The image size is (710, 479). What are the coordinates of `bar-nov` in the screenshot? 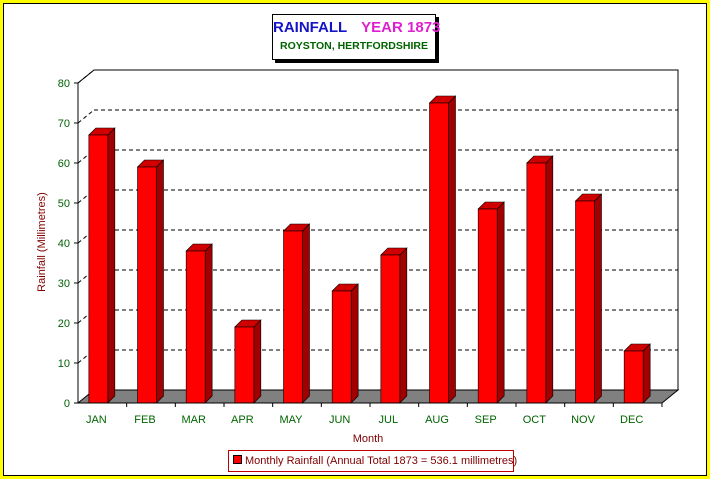 It's located at (588, 298).